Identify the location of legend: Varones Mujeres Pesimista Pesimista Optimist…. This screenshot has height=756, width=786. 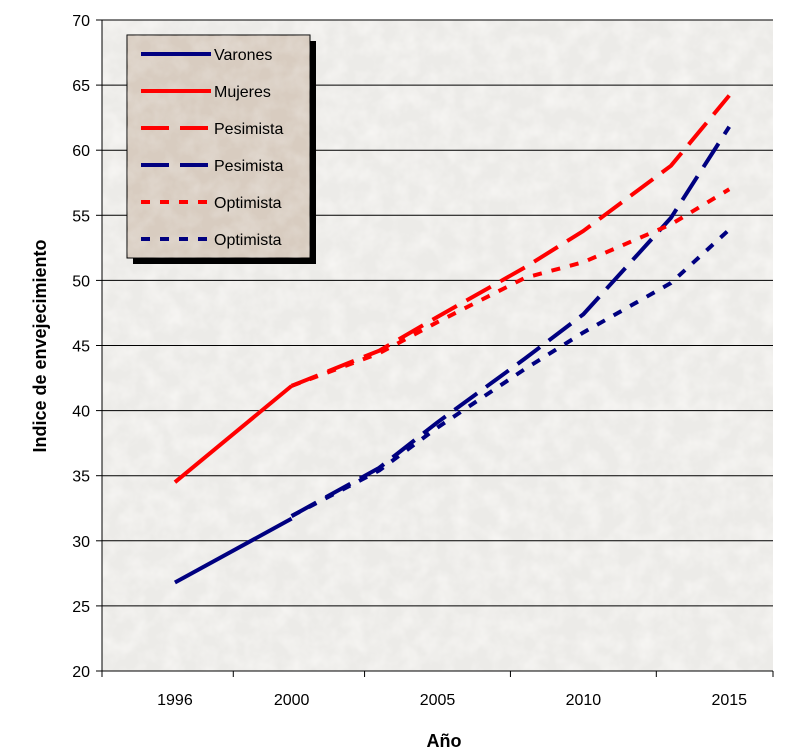
(221, 149).